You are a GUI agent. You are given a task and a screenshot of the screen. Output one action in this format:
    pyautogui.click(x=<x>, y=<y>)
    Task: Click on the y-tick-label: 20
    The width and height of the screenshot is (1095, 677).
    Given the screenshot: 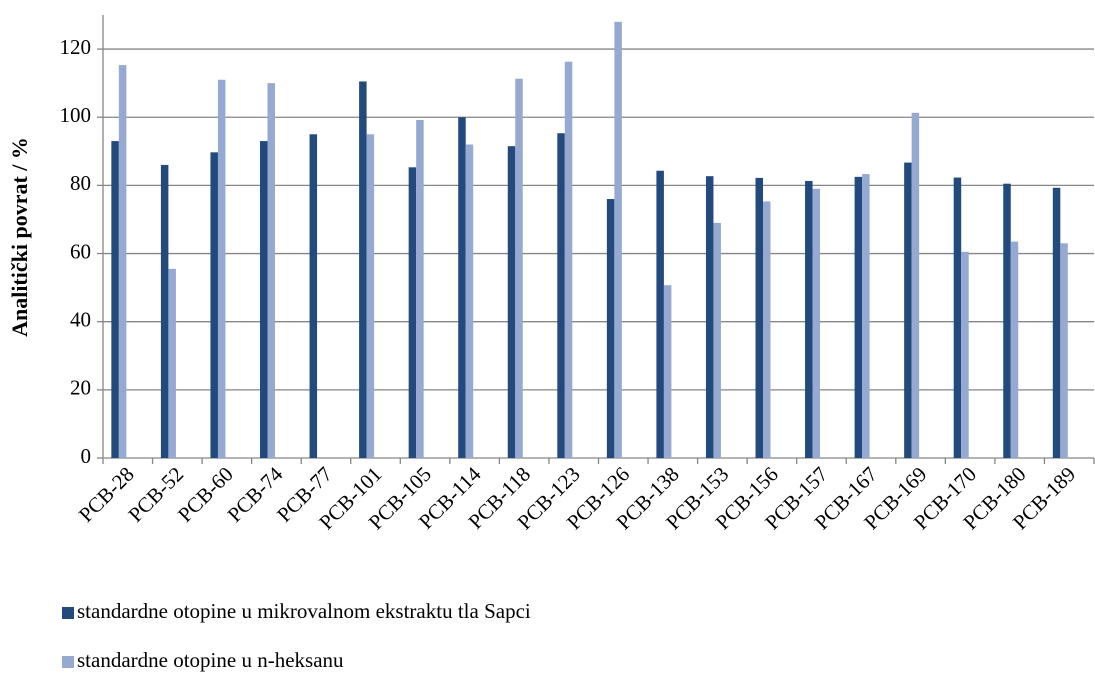 What is the action you would take?
    pyautogui.click(x=80, y=388)
    